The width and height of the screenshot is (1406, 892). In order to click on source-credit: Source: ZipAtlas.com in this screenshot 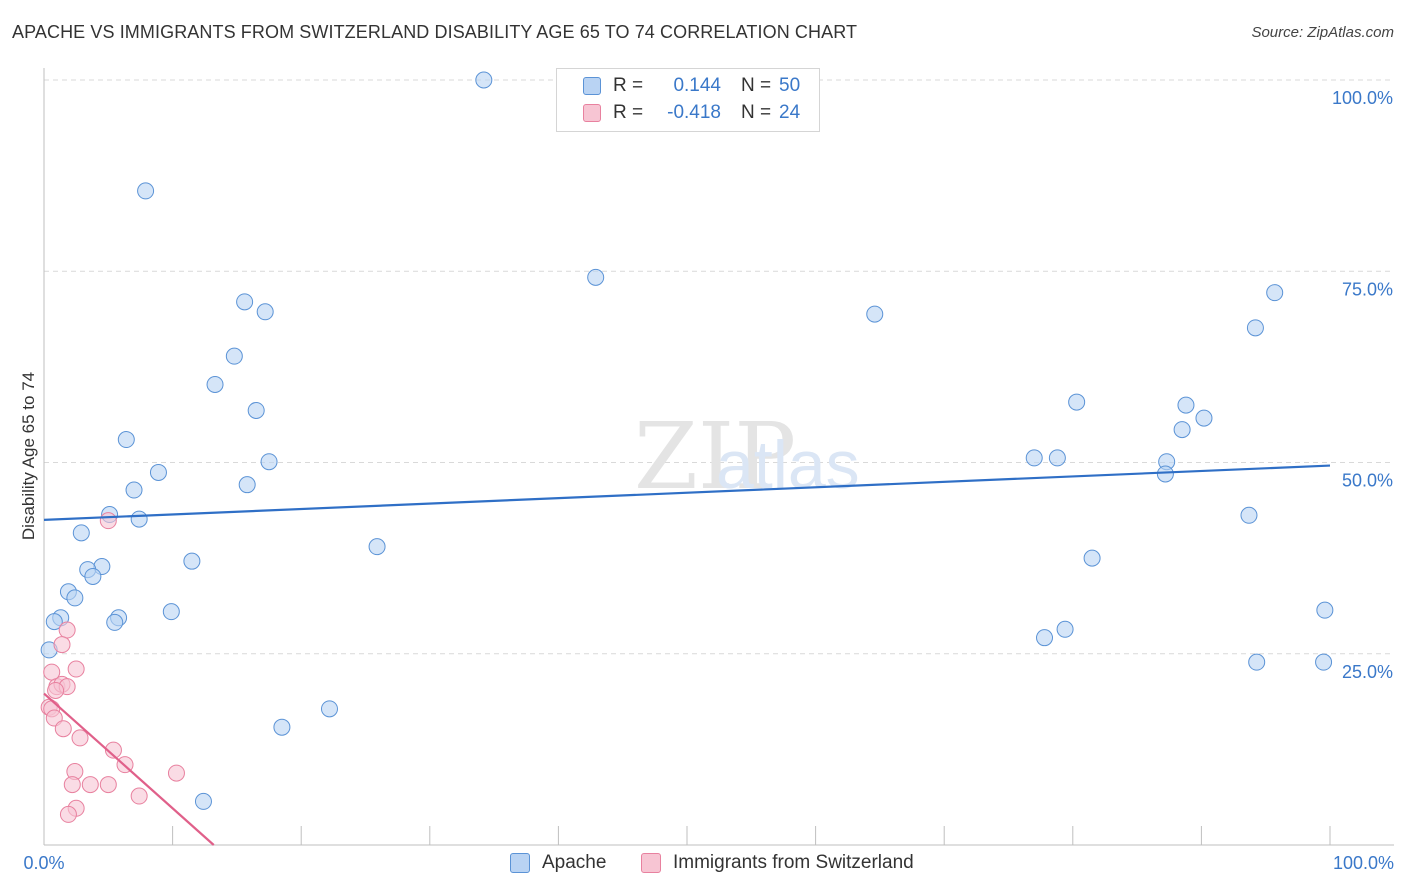, I will do `click(1322, 32)`.